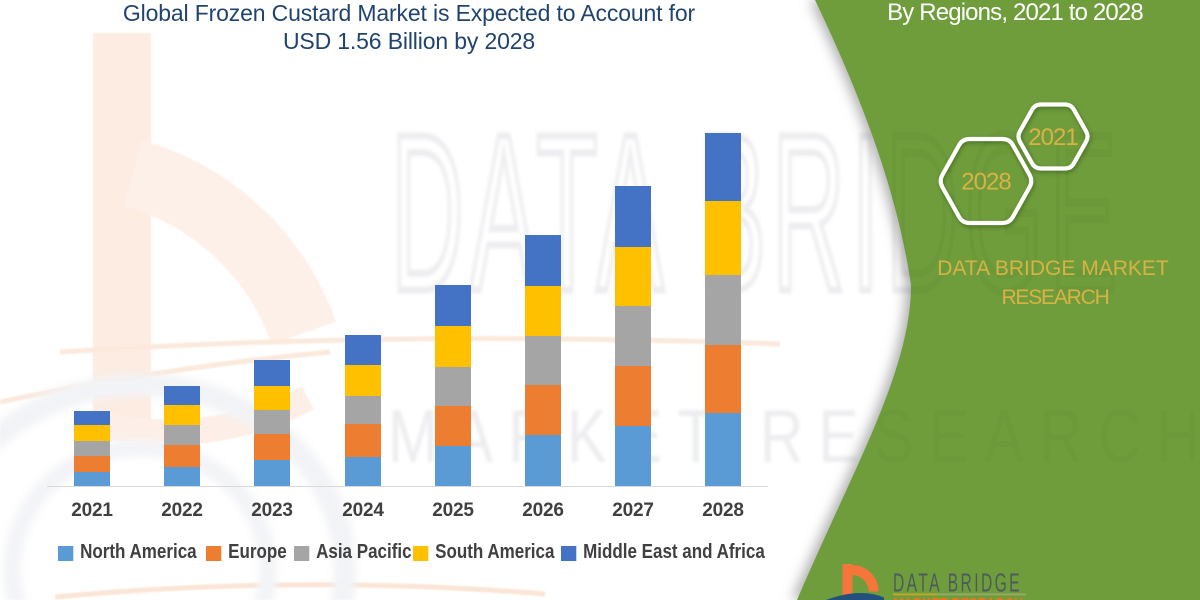 The height and width of the screenshot is (600, 1200). What do you see at coordinates (957, 582) in the screenshot?
I see `svg-text: DATA BRIDGE` at bounding box center [957, 582].